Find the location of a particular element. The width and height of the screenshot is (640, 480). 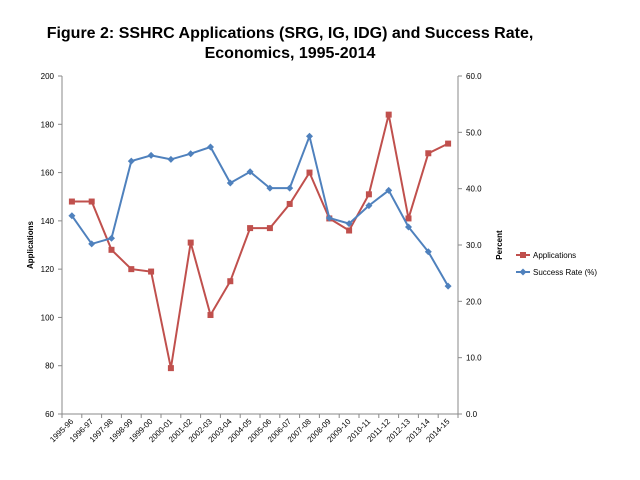

y-left-tick-label: 120 is located at coordinates (48, 269).